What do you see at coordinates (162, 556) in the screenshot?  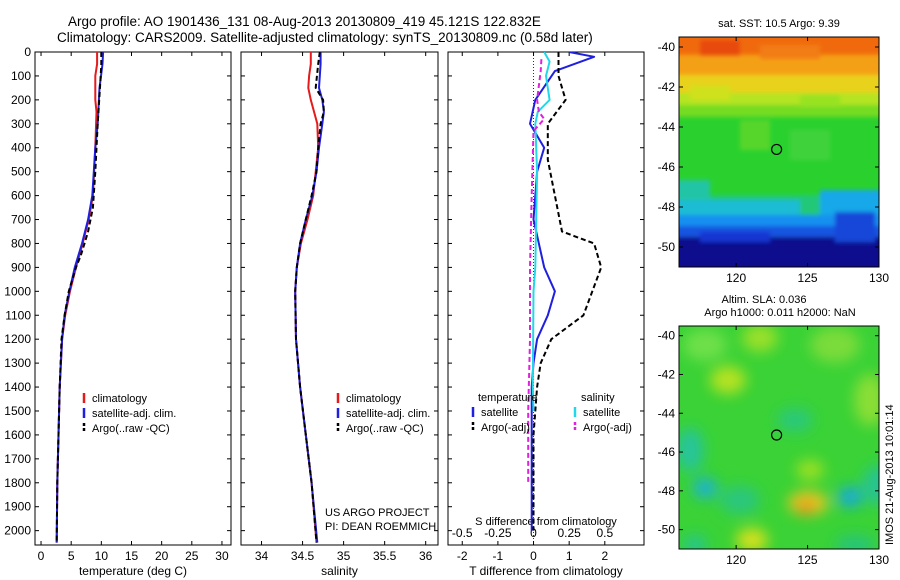 I see `x-tick-label: 20` at bounding box center [162, 556].